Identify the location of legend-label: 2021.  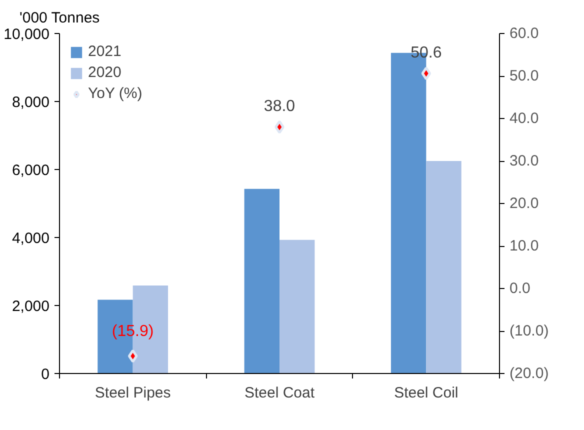
(105, 51).